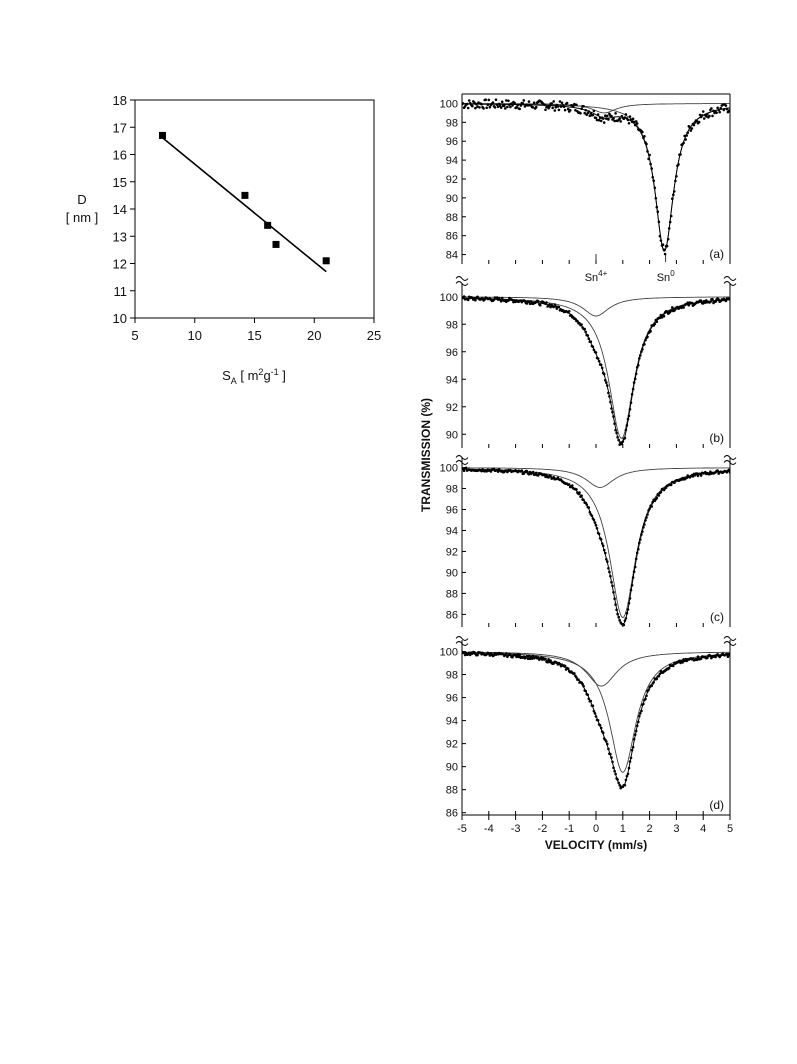 This screenshot has height=1064, width=797. What do you see at coordinates (666, 276) in the screenshot?
I see `sn0-marker-label: Sn0` at bounding box center [666, 276].